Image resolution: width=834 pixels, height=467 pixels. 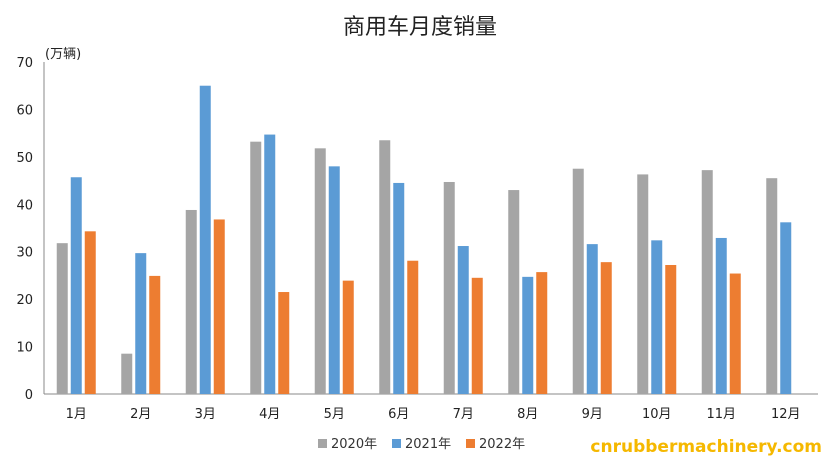 What do you see at coordinates (354, 444) in the screenshot?
I see `legend-label: 2020年` at bounding box center [354, 444].